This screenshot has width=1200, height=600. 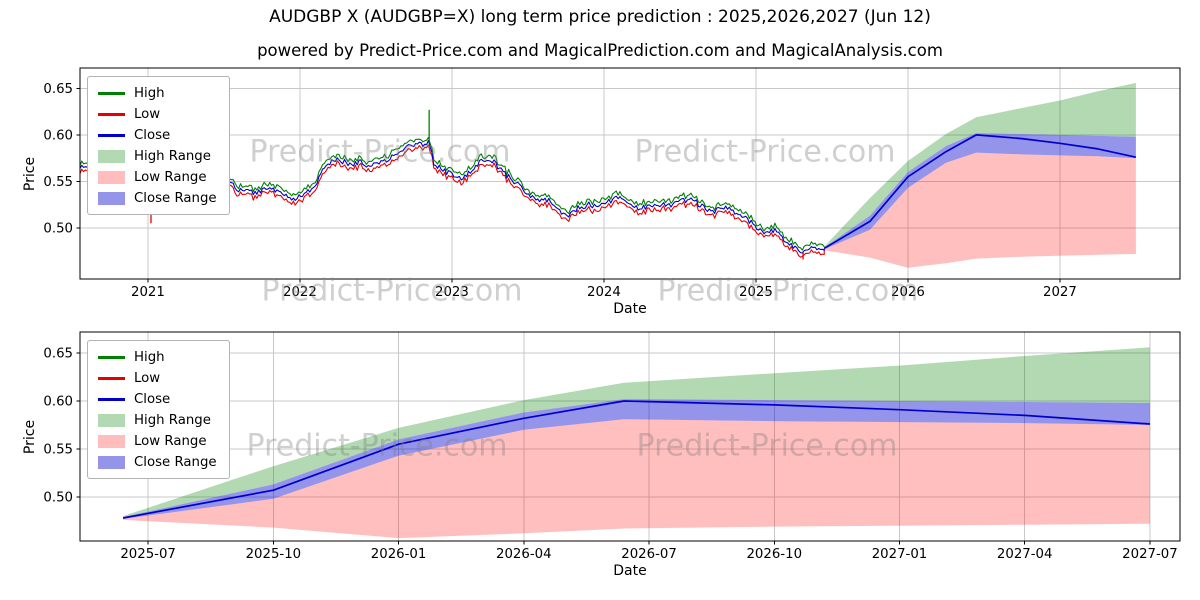 What do you see at coordinates (908, 292) in the screenshot?
I see `x-tick-label: 2026` at bounding box center [908, 292].